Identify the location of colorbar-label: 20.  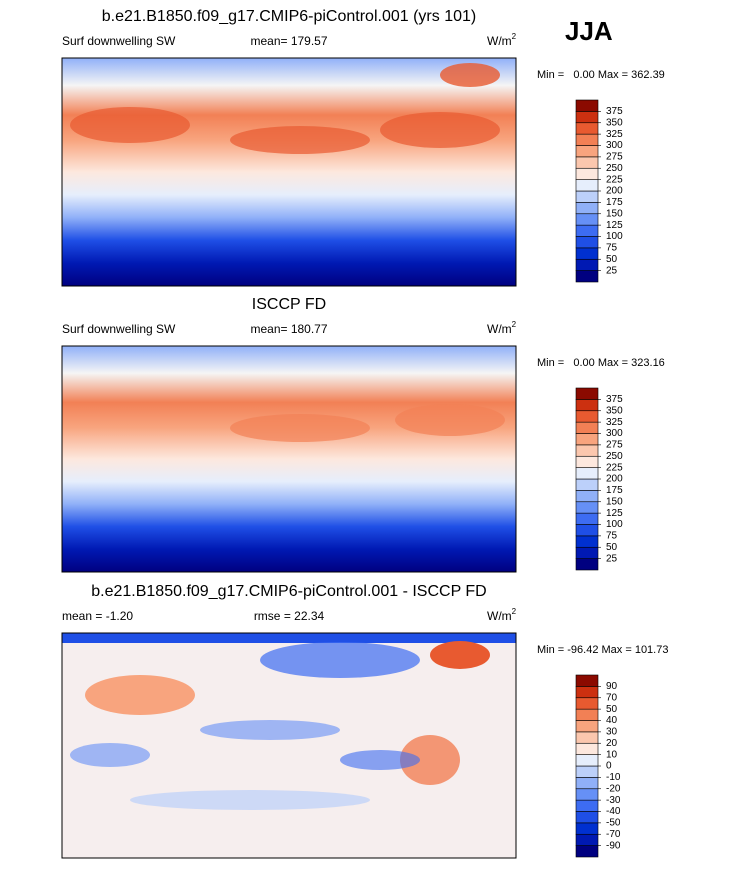
(612, 743).